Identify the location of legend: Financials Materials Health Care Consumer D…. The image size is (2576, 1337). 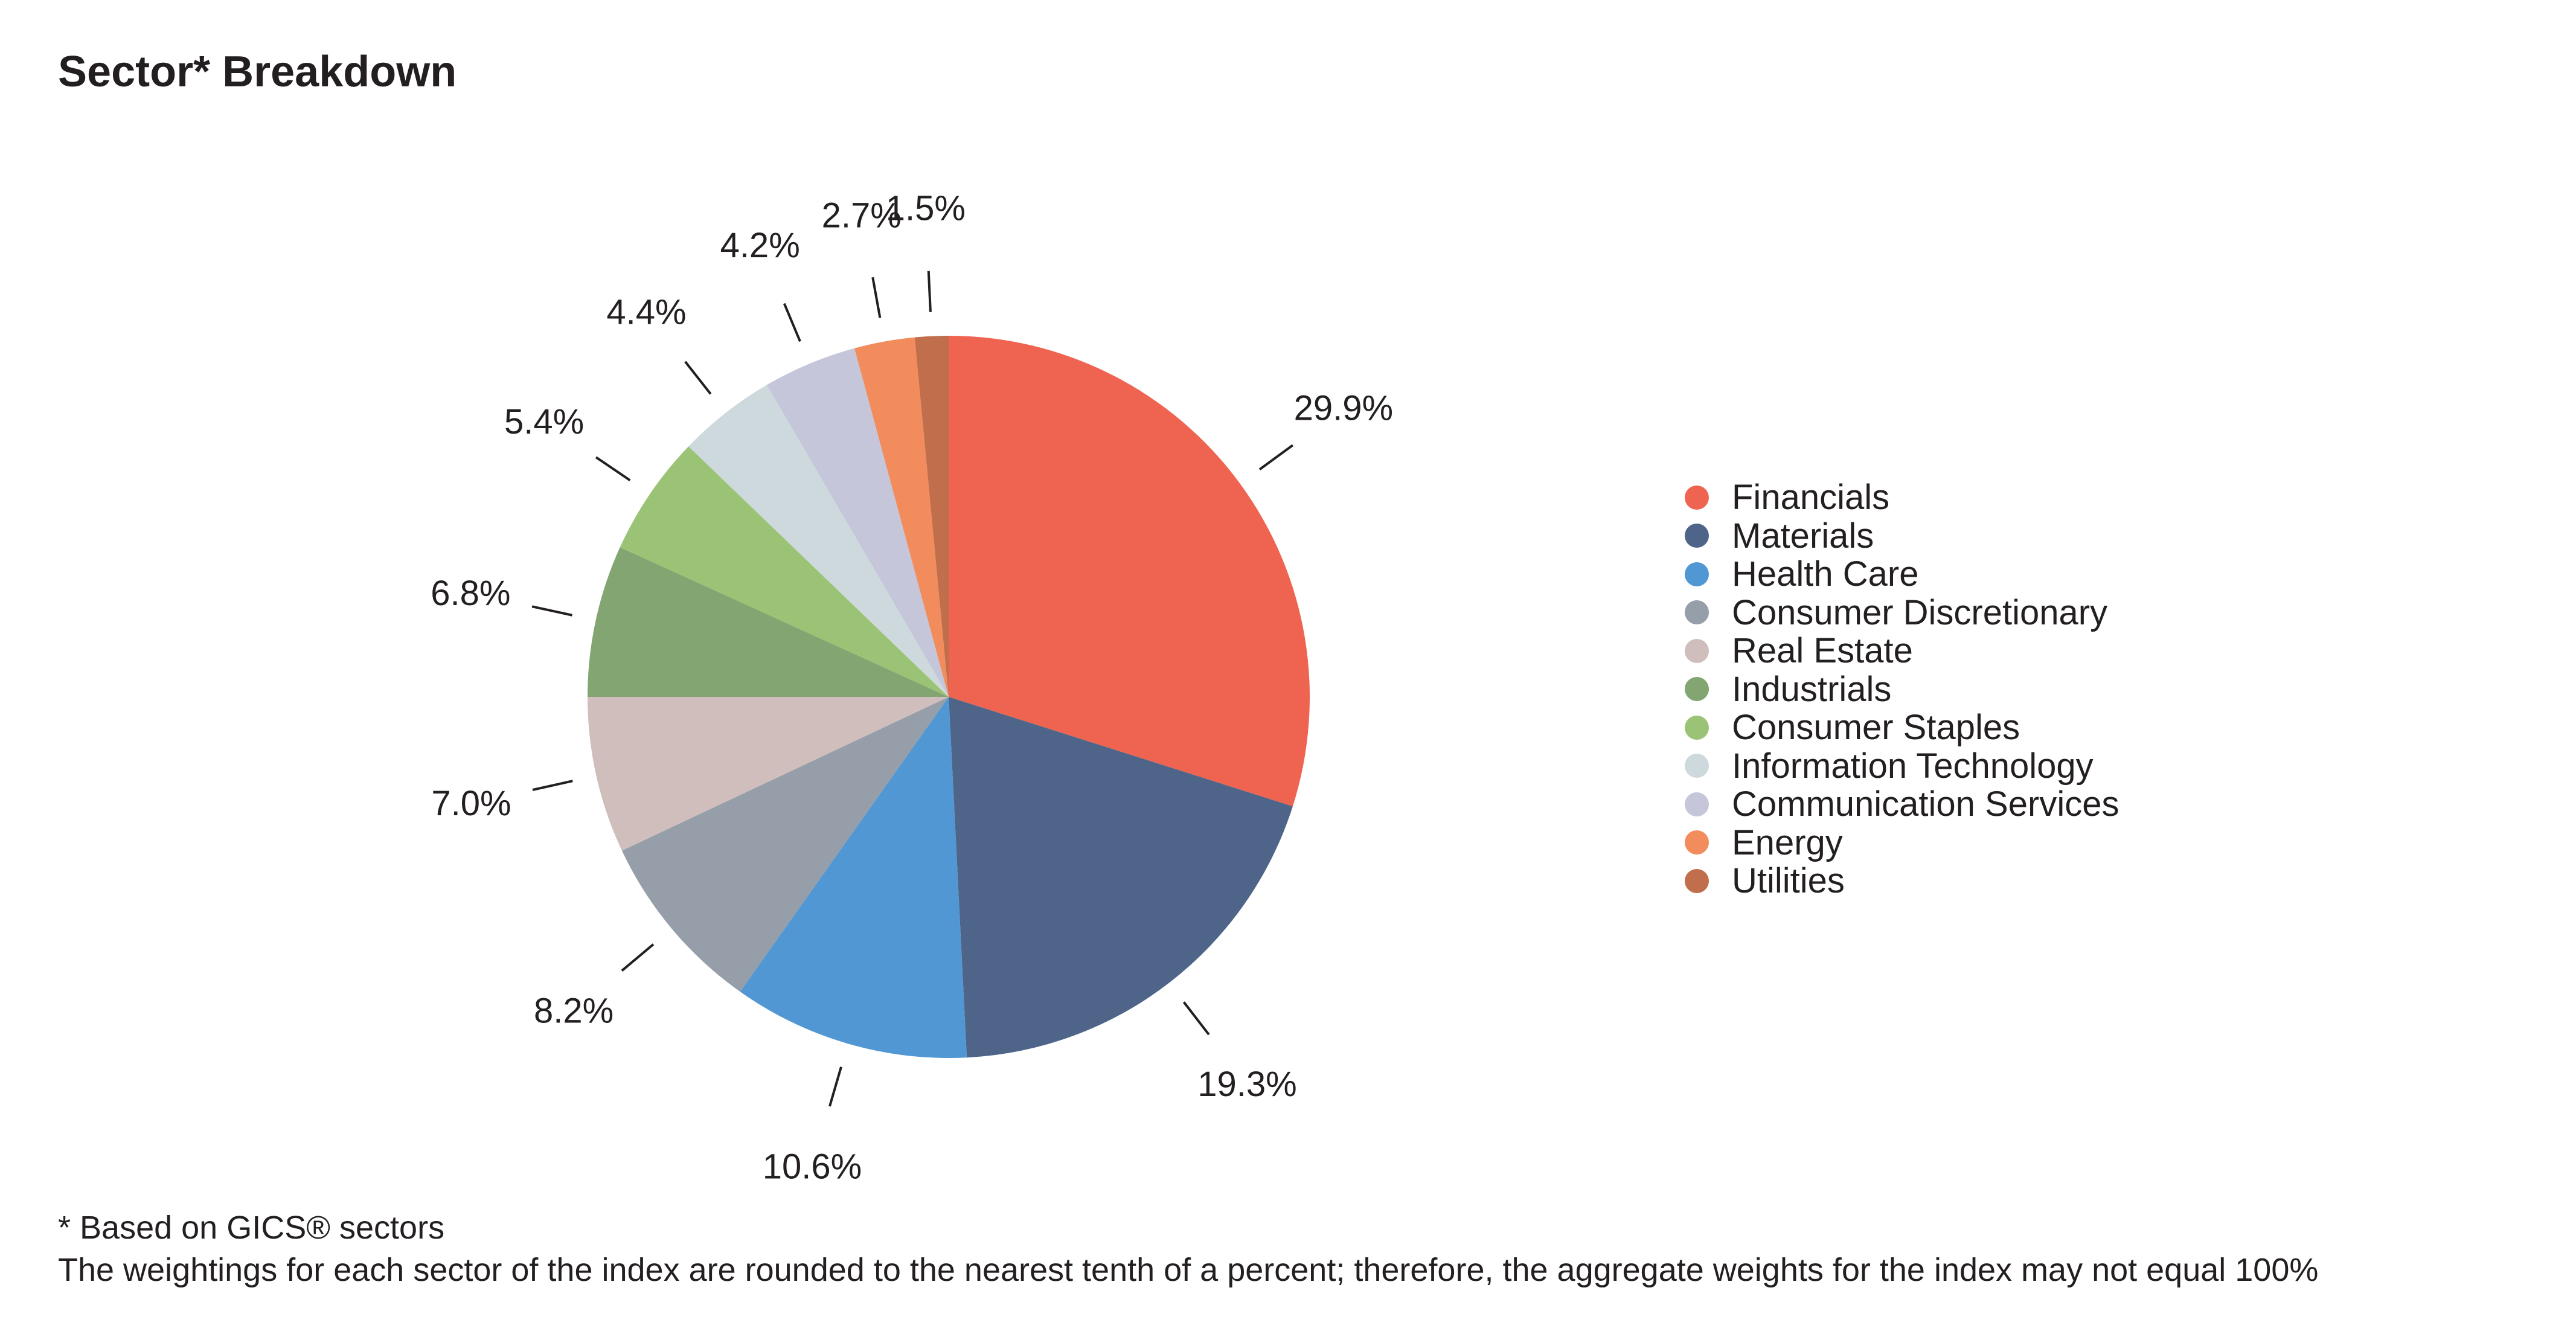
(1902, 689).